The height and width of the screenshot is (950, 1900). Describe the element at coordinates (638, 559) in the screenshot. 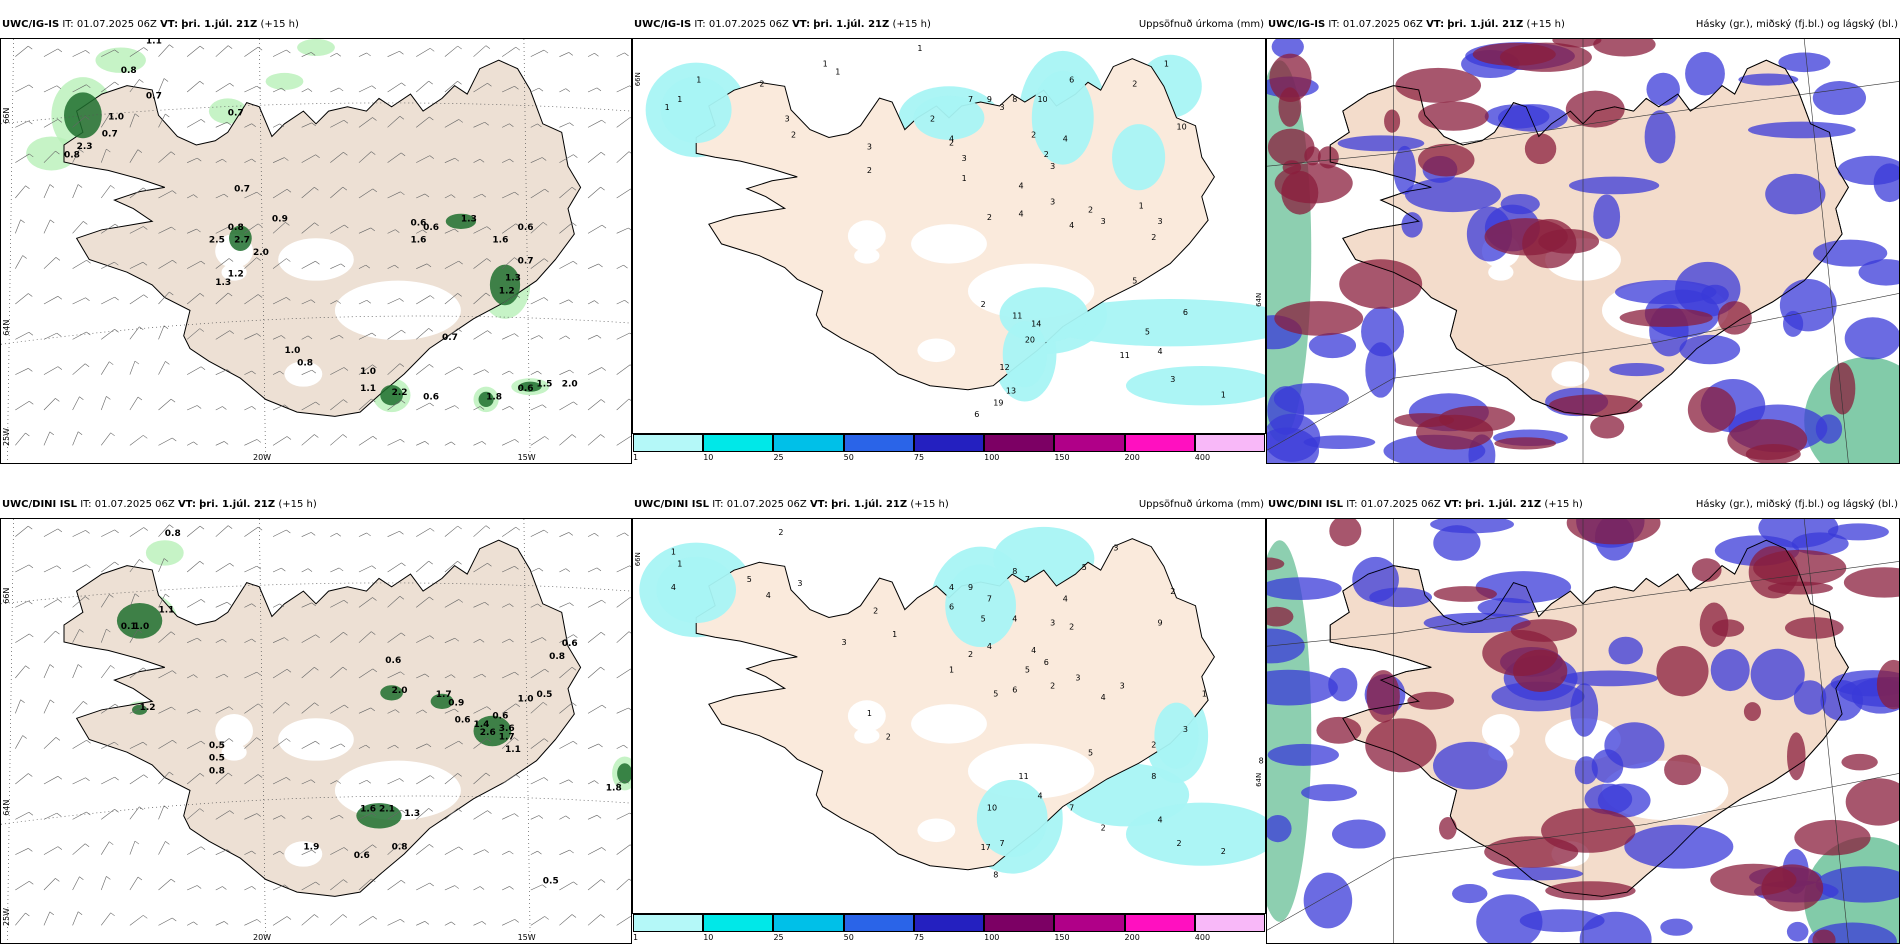

I see `lat-label-66: 66N` at that location.